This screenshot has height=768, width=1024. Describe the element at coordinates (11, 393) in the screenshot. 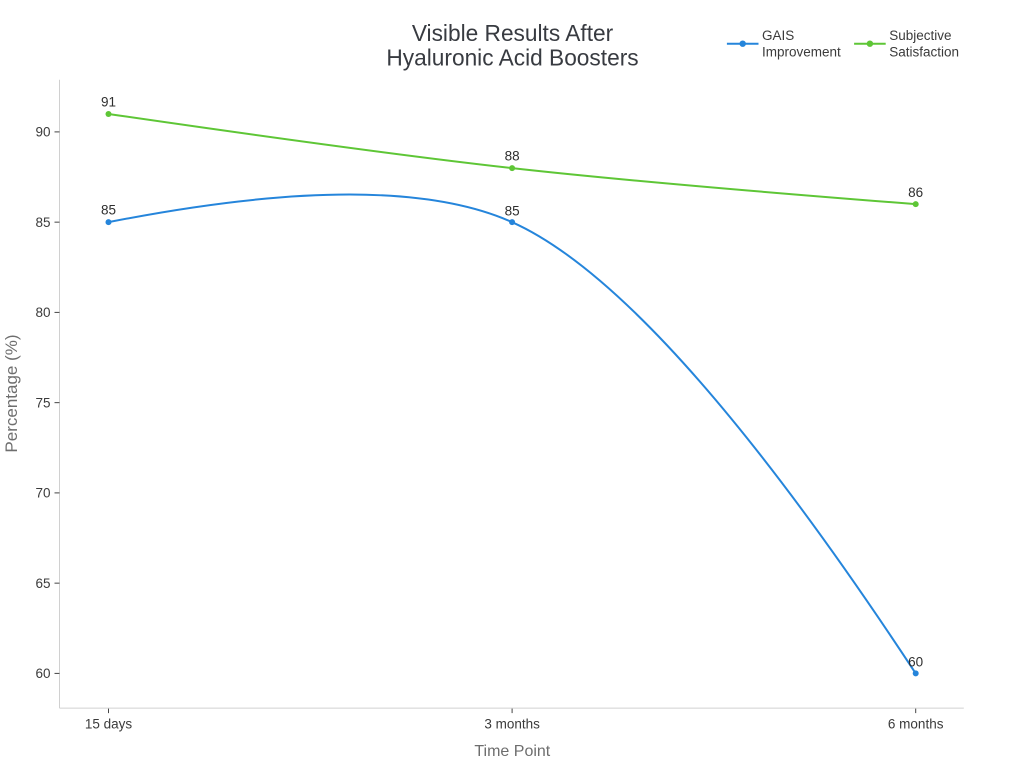

I see `svg-text: Percentage (%)` at that location.